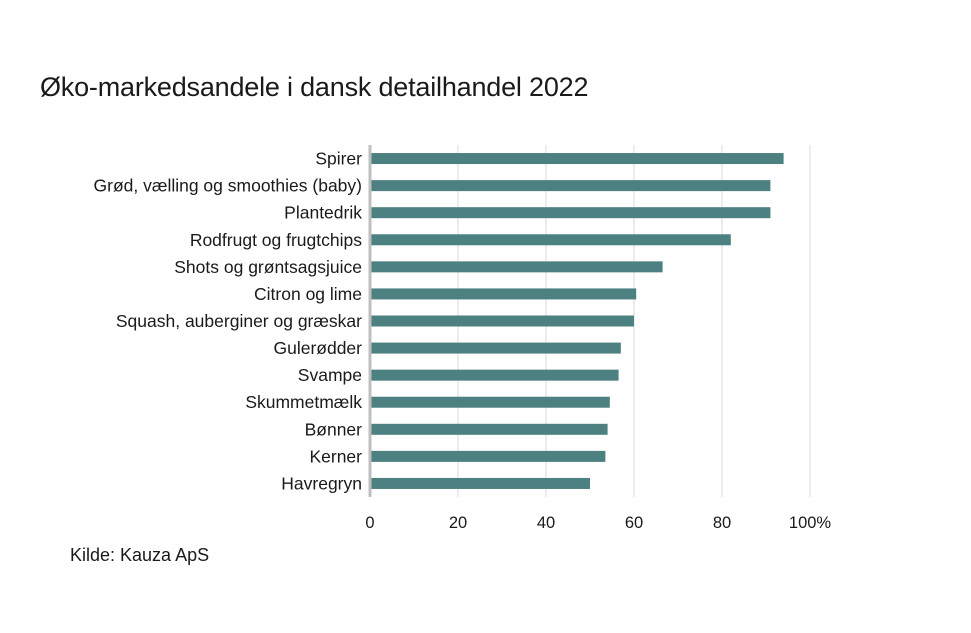 The image size is (971, 633). Describe the element at coordinates (303, 402) in the screenshot. I see `category-label: Skummetmælk` at that location.